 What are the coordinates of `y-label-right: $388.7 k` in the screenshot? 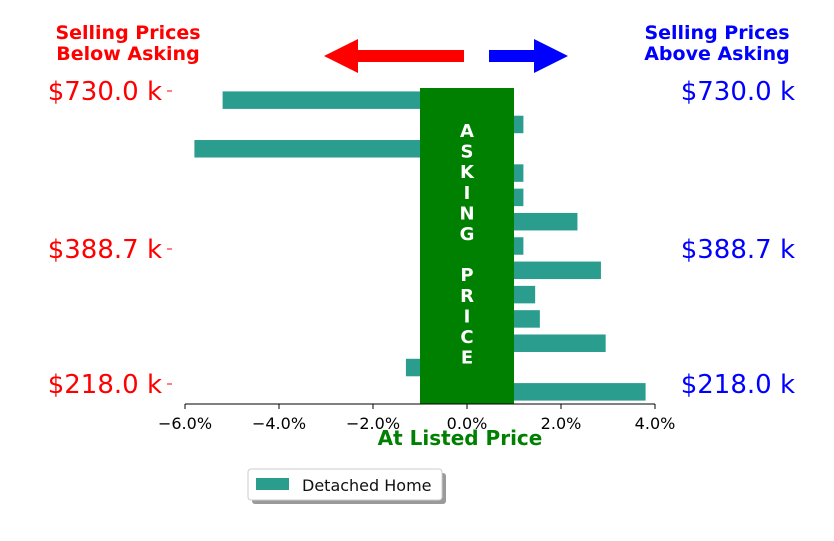 It's located at (738, 250).